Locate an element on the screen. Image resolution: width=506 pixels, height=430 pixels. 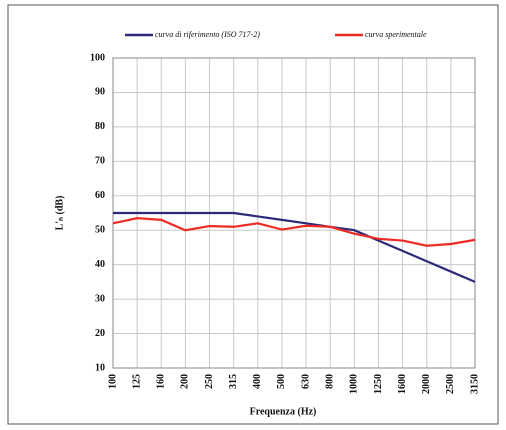
x-tick-label: 1000 is located at coordinates (354, 384).